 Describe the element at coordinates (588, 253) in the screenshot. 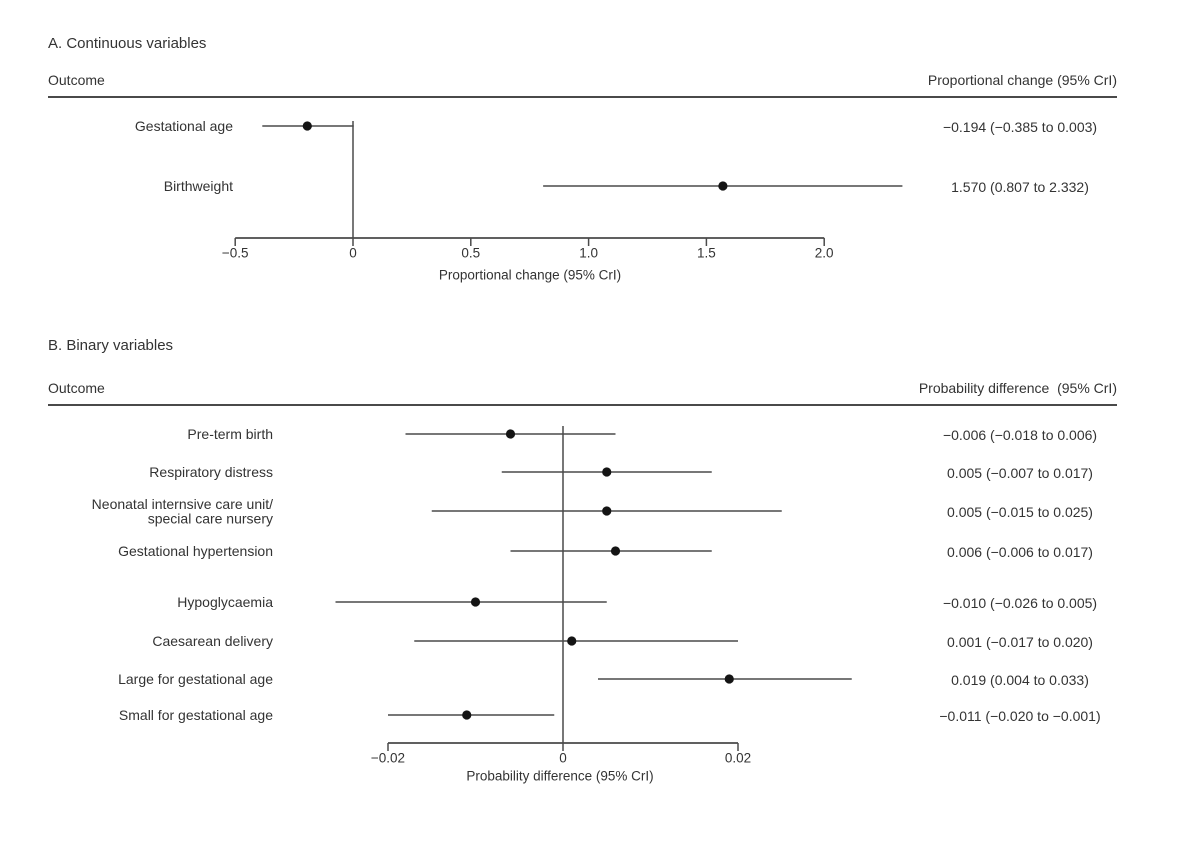

I see `x-tick-label: 1.0` at that location.